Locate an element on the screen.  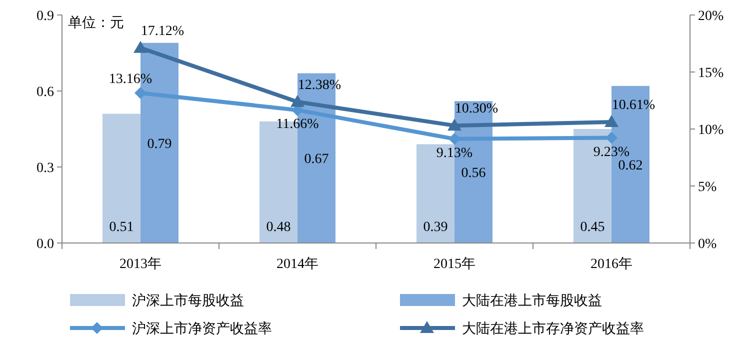
legend-label: 沪深上市净资产收益率 is located at coordinates (202, 329).